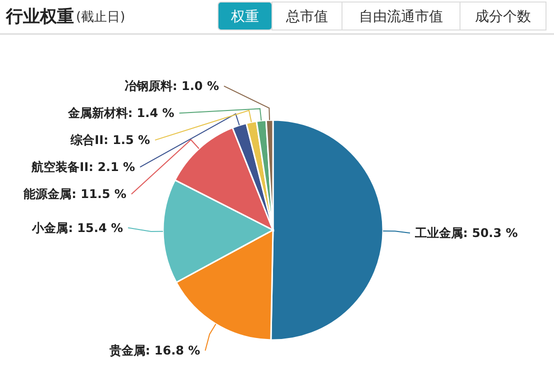 This screenshot has width=554, height=368. Describe the element at coordinates (39, 17) in the screenshot. I see `chart-title: 行业权重` at that location.